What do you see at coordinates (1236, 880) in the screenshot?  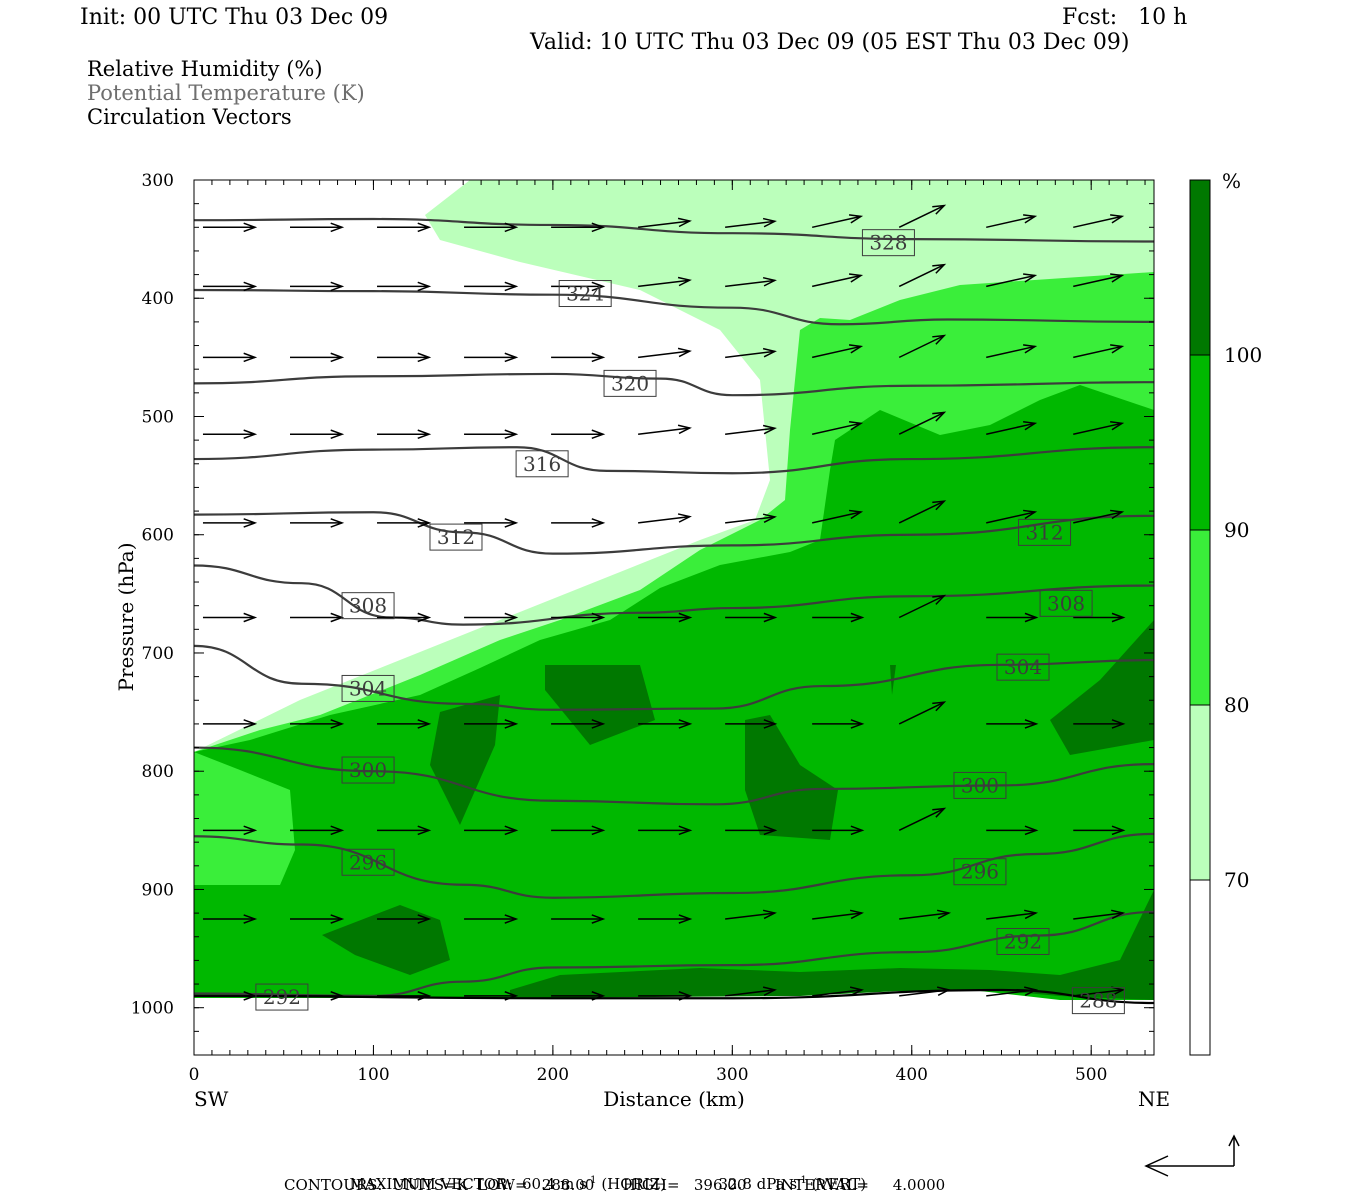 I see `colorbar-tick-label: 70` at bounding box center [1236, 880].